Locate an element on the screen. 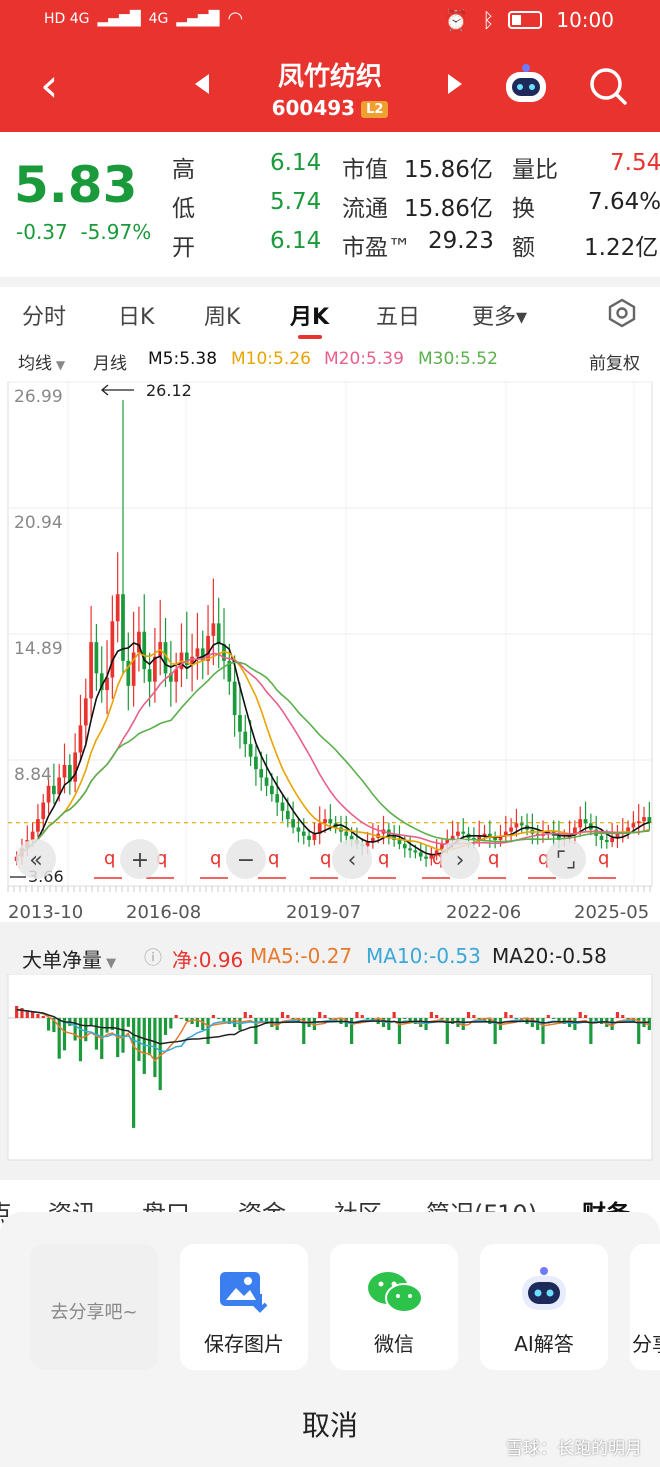 The image size is (660, 1467). save-image-button: 保存图片 is located at coordinates (244, 1307).